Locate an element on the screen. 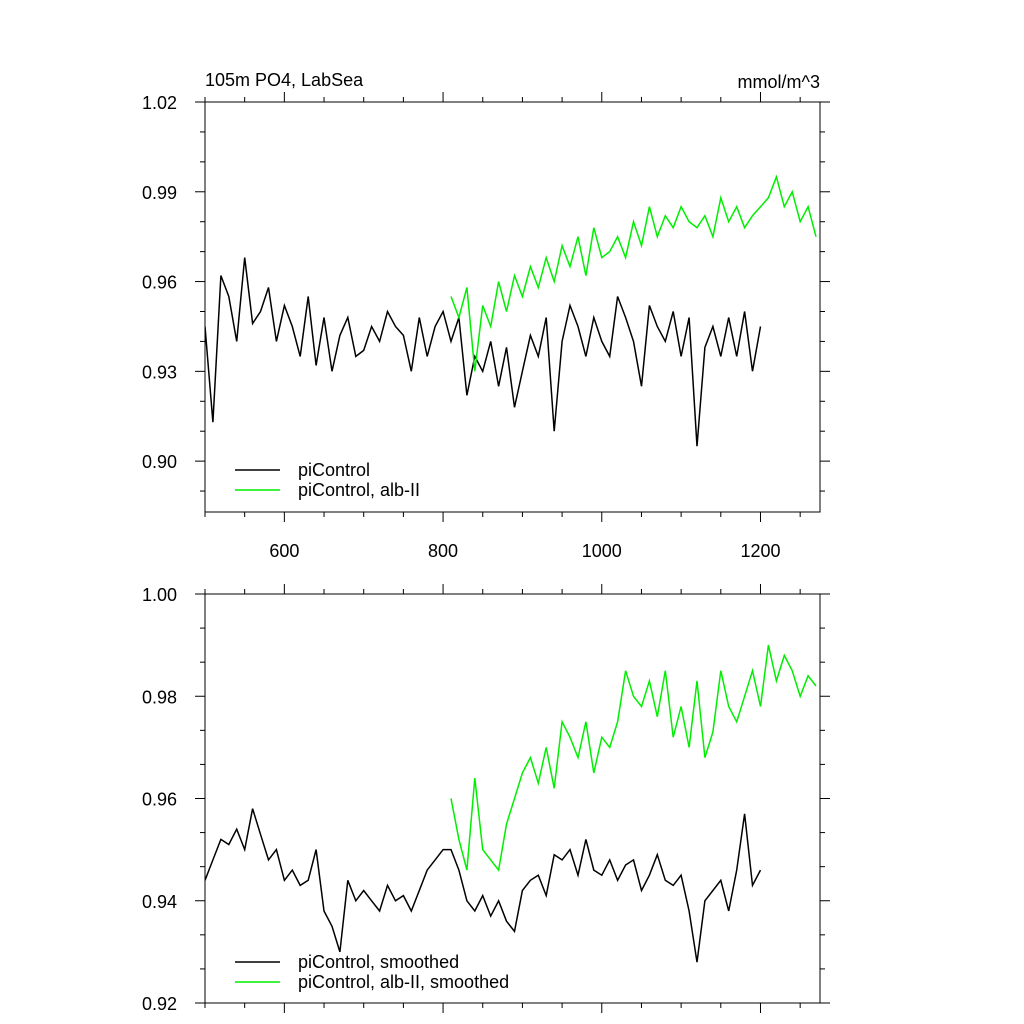  x-tick-label-0-800: 800 is located at coordinates (443, 551).